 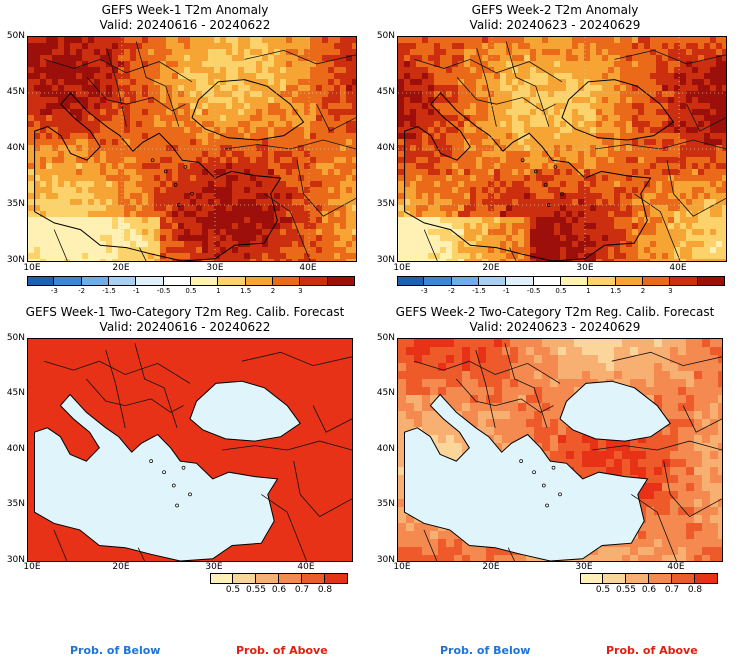 What do you see at coordinates (185, 10) in the screenshot?
I see `panel-title: GEFS Week-1 T2m Anomaly` at bounding box center [185, 10].